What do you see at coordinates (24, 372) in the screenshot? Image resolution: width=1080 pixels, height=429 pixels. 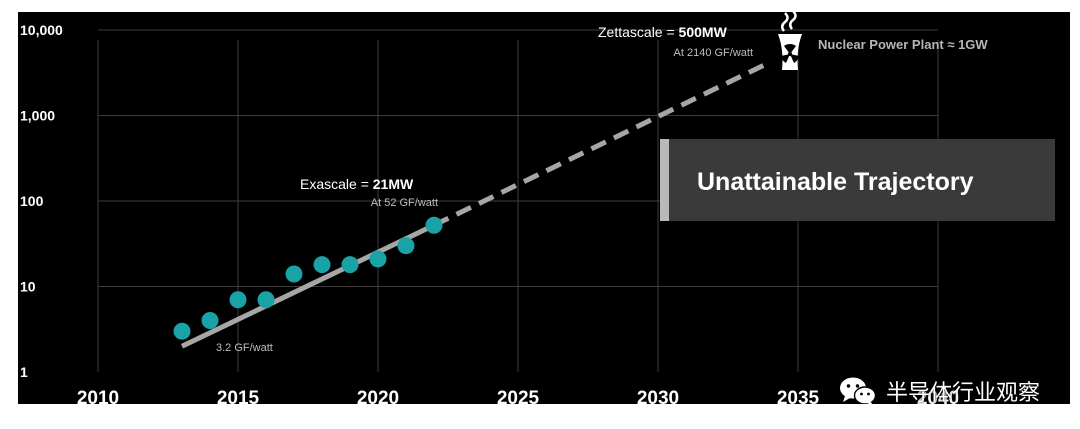 I see `y-tick-label: 1` at bounding box center [24, 372].